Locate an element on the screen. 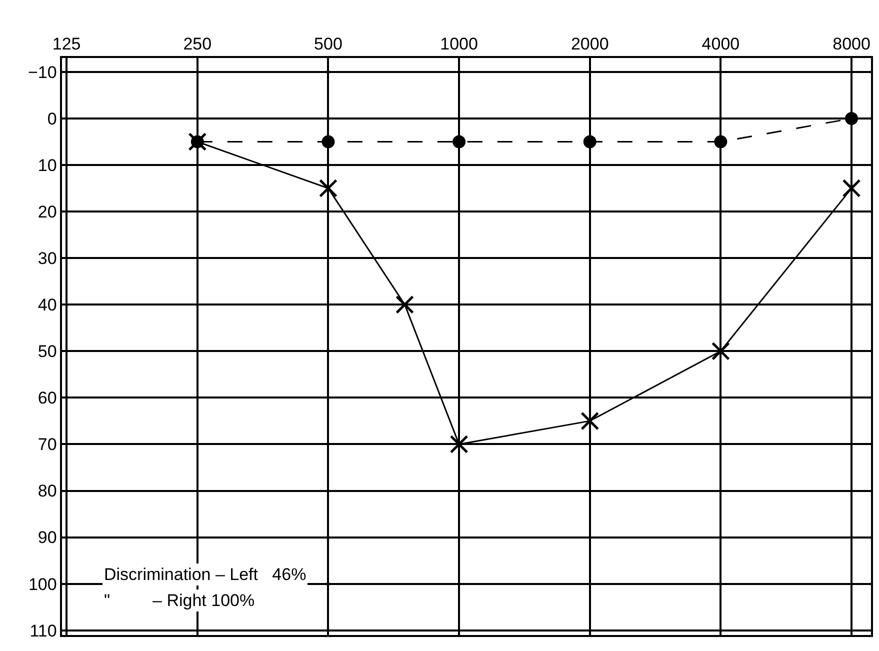 The width and height of the screenshot is (879, 651). y-tick-label: 50 is located at coordinates (47, 352).